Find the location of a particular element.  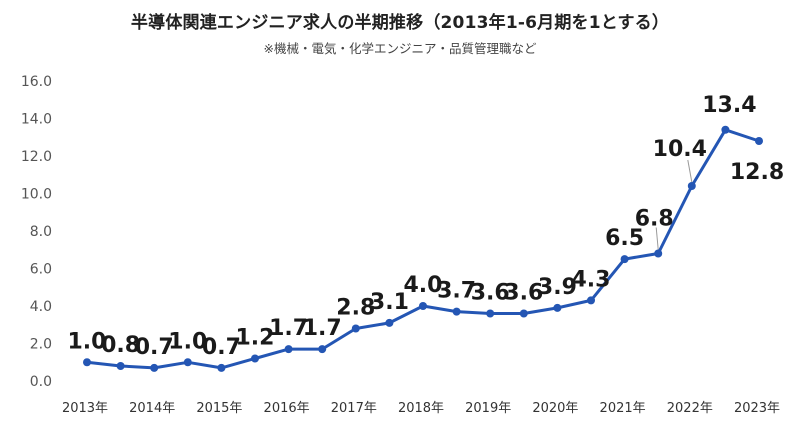

y-tick-label: 14.0 is located at coordinates (36, 120).